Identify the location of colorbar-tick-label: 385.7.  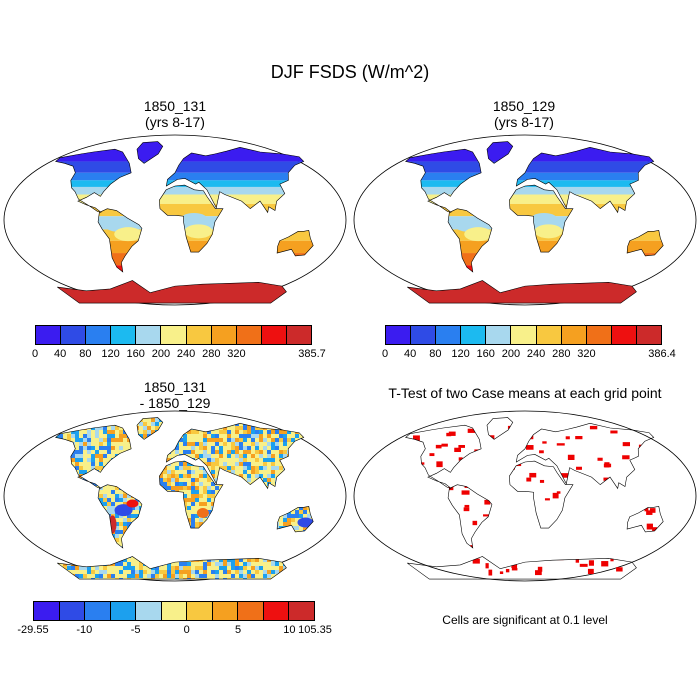
(312, 354).